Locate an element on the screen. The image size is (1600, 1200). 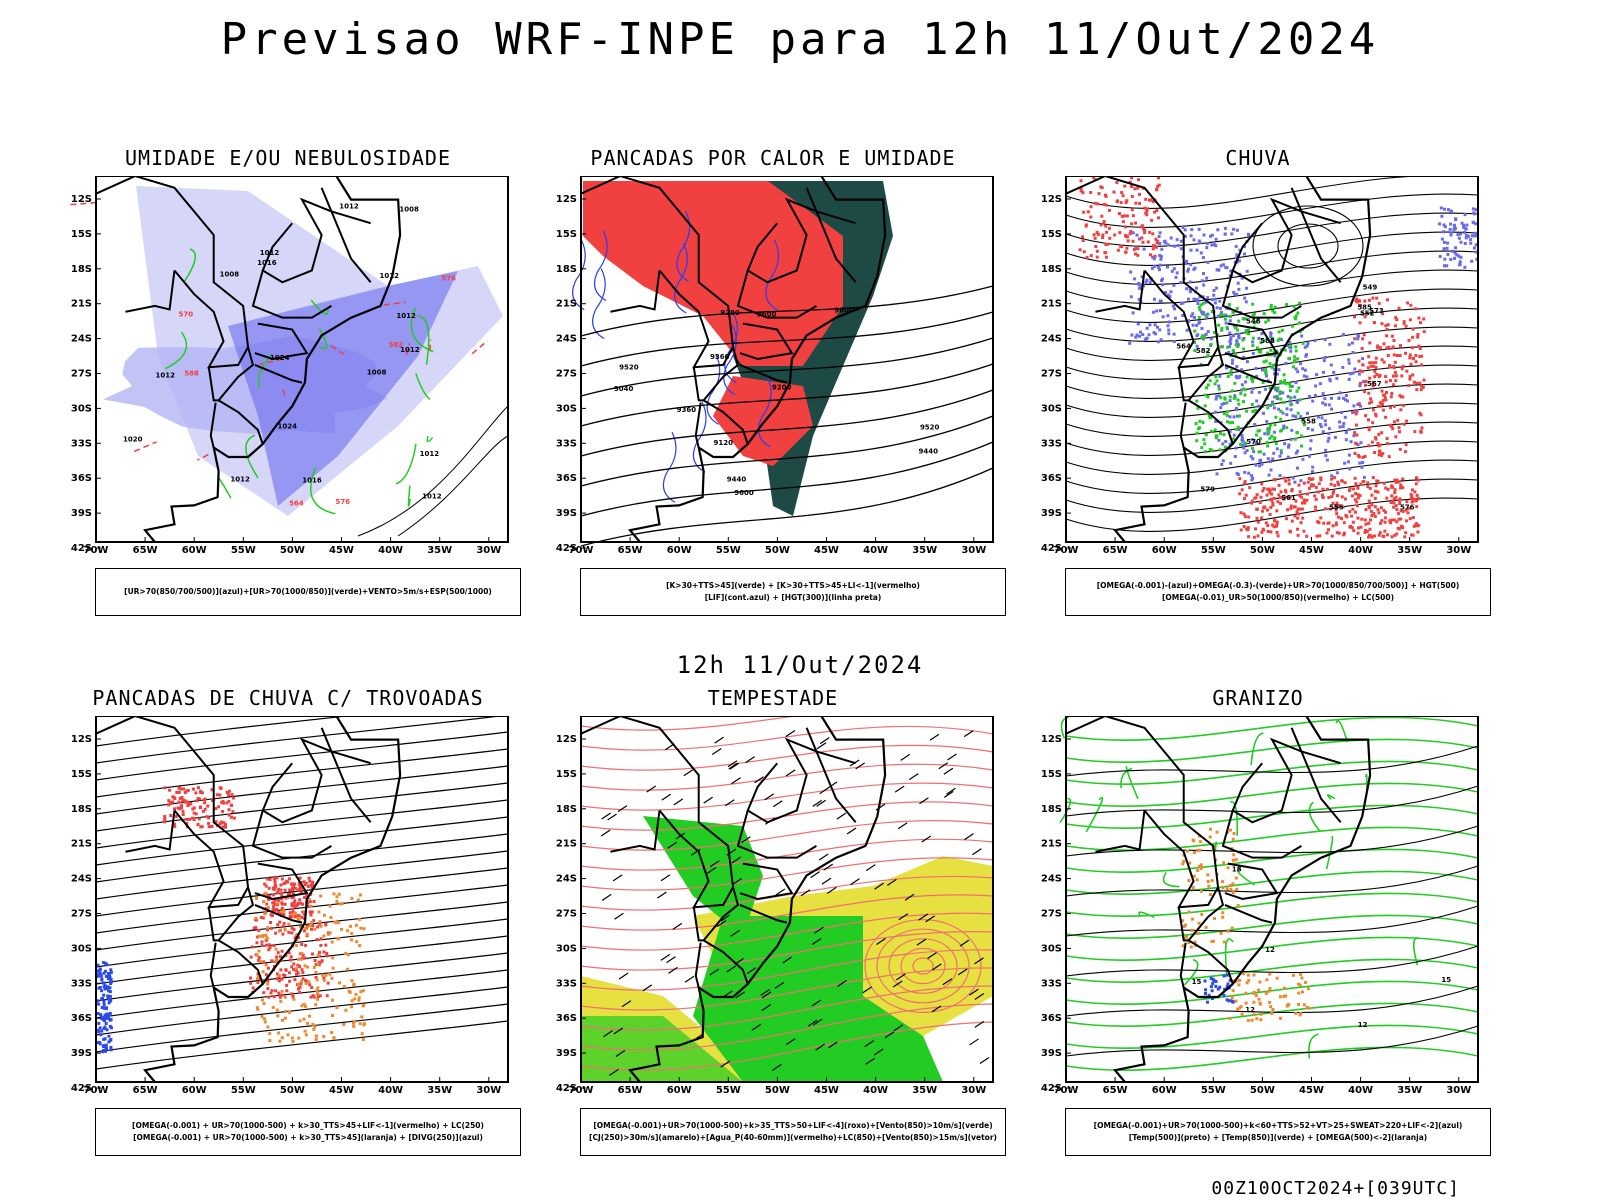
streamline is located at coordinates (302, 875).